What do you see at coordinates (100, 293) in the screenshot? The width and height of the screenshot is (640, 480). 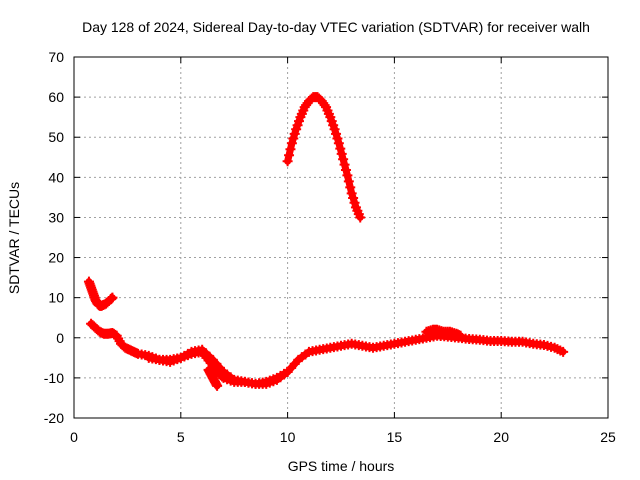 I see `series-arc-early` at bounding box center [100, 293].